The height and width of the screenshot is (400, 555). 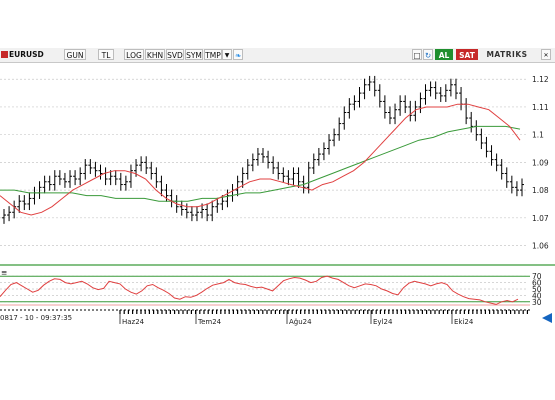 I want to click on status-timestamp: 0817 - 10 - 09:37:35, so click(x=36, y=318).